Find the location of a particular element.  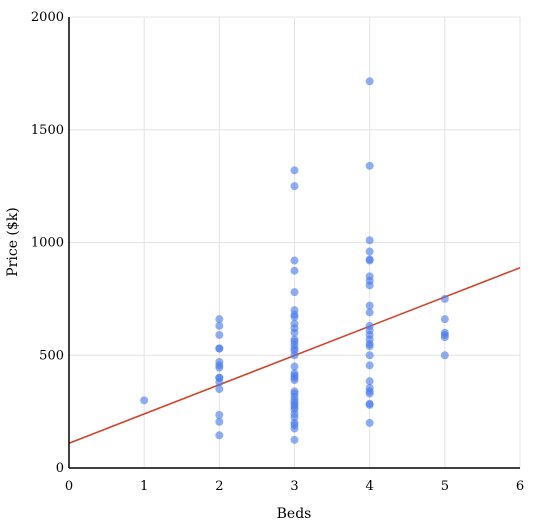

x-axis-label: Beds is located at coordinates (294, 512).